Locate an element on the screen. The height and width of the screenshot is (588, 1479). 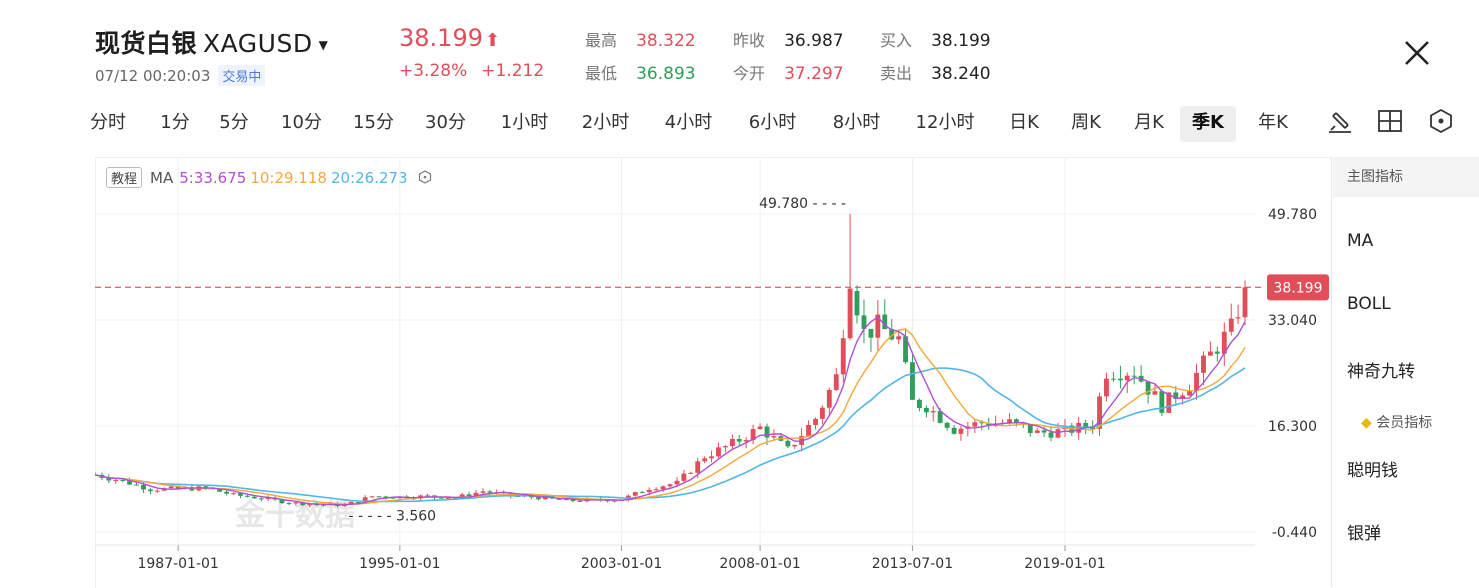
tab-4: 15分 is located at coordinates (373, 122).